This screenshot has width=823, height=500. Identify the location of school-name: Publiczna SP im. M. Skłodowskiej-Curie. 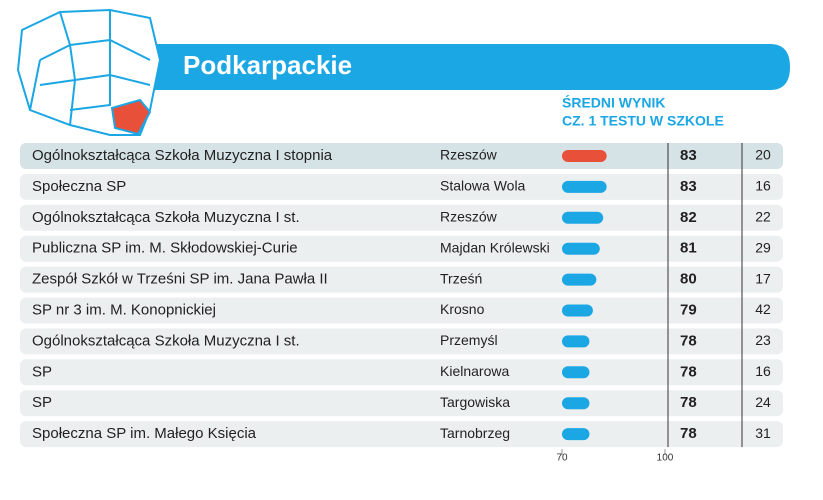
(165, 248).